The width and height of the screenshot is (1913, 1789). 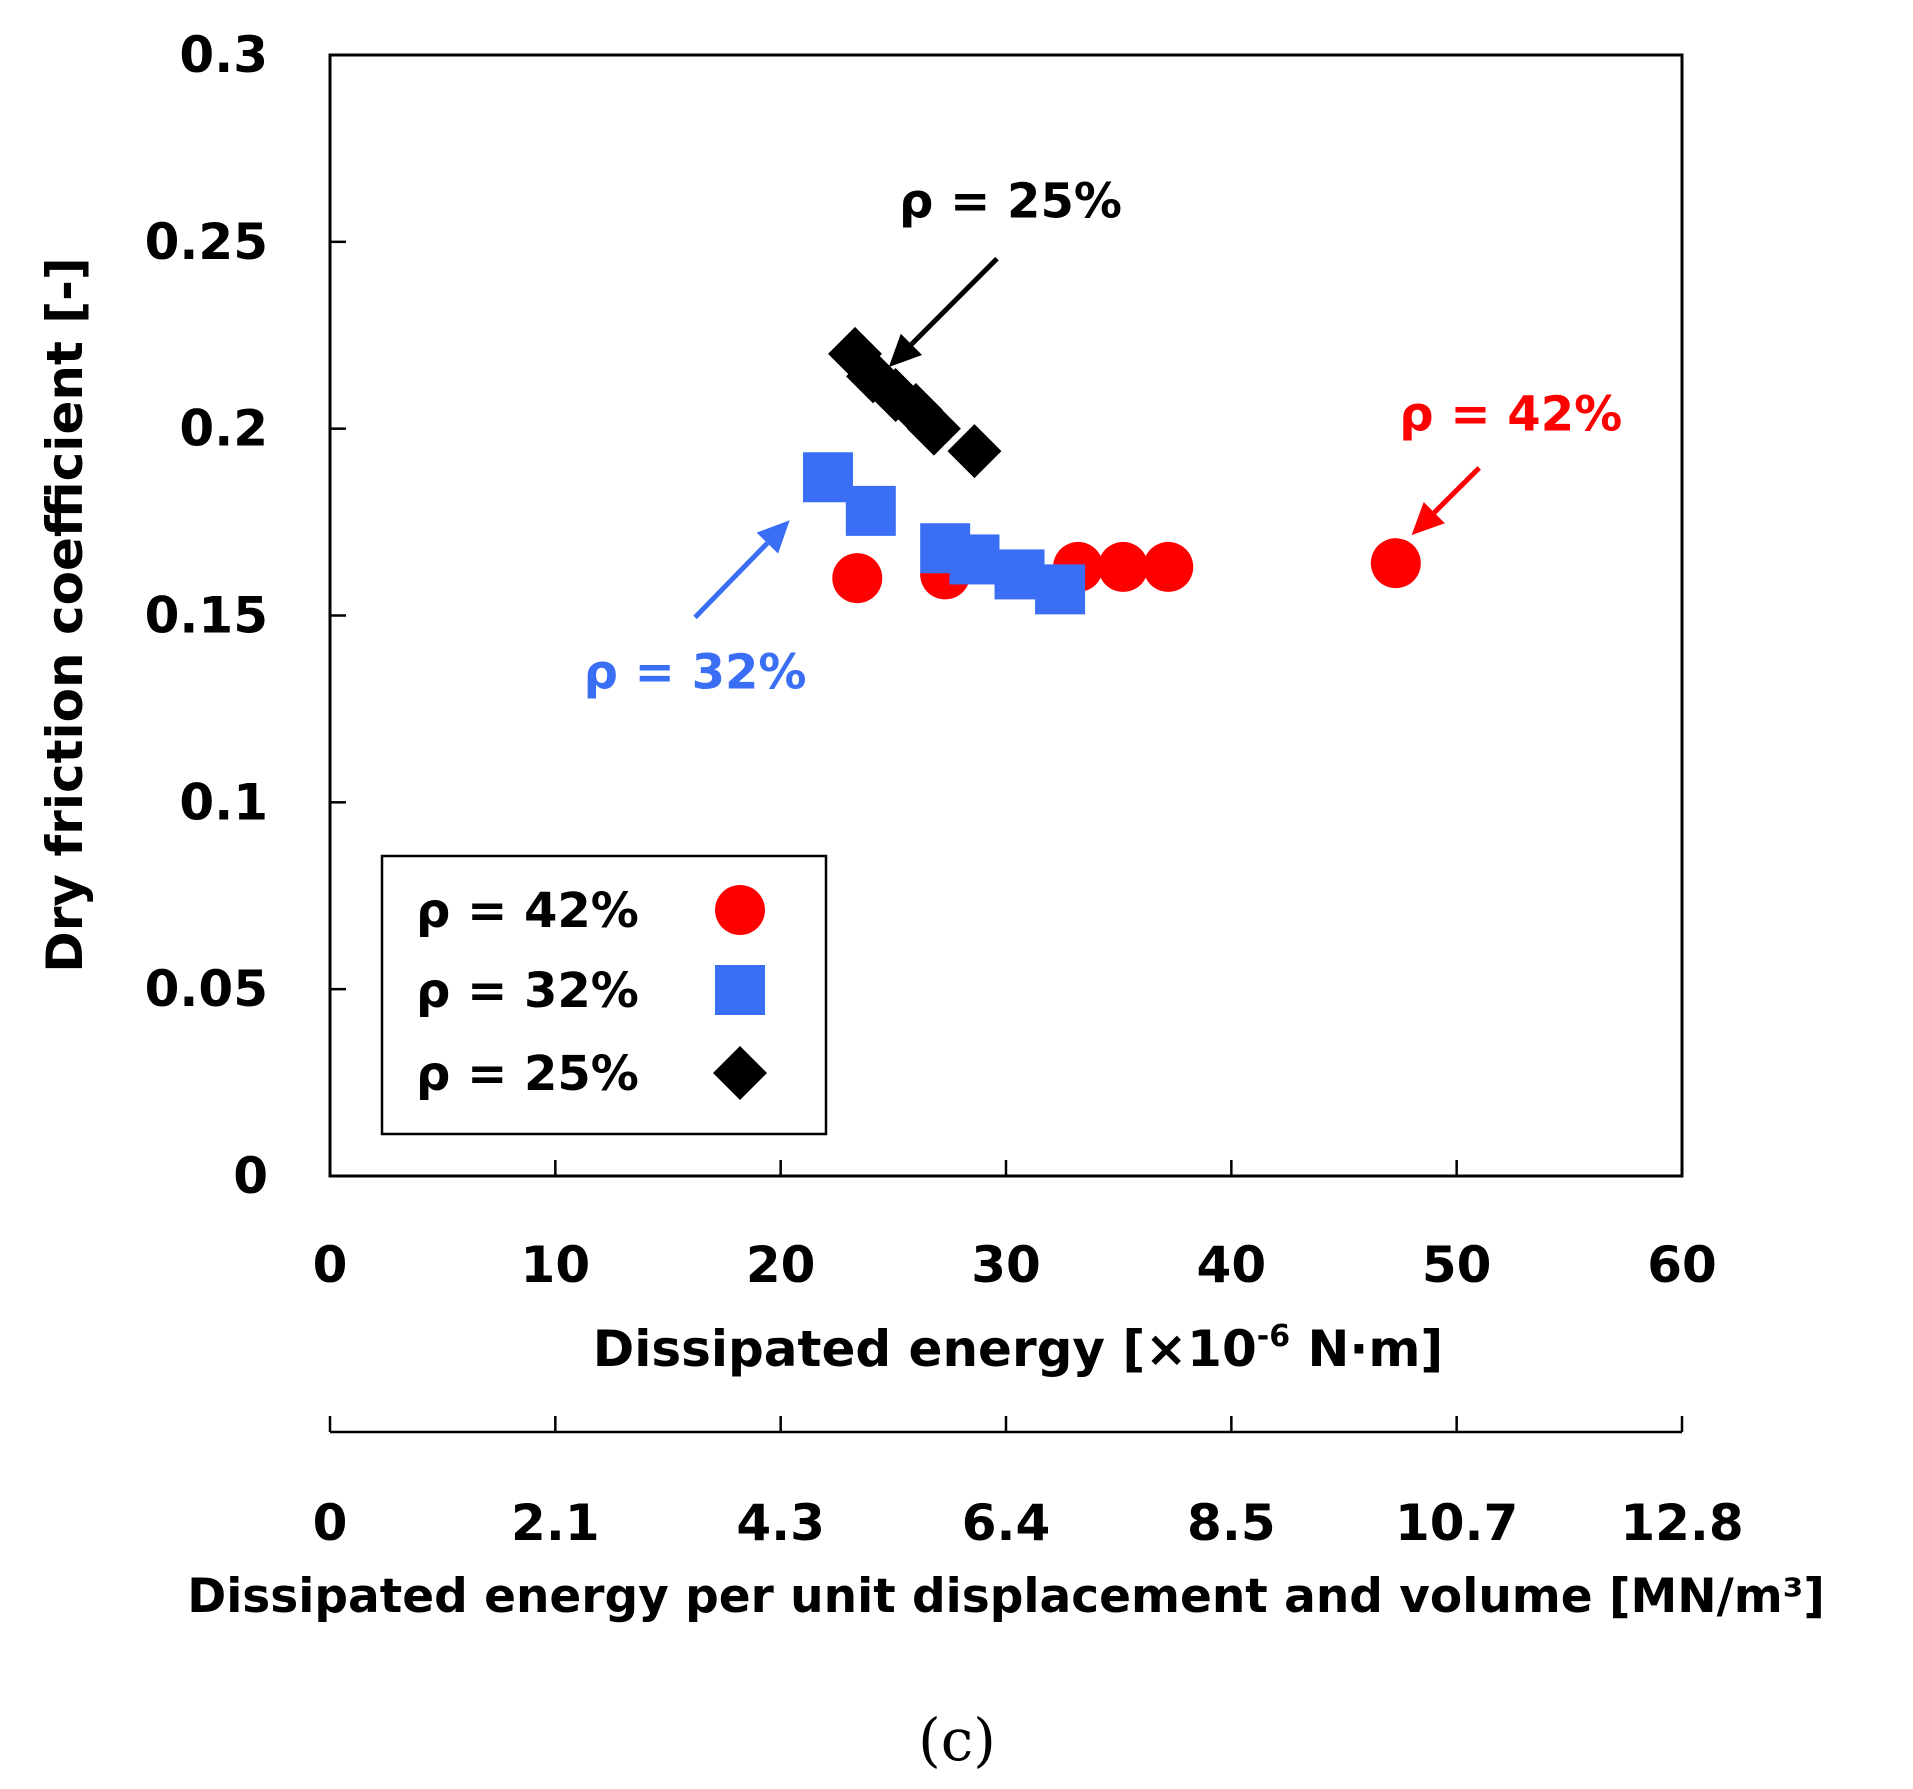 I want to click on secondary-x-tick-label: 8.5, so click(x=1231, y=1523).